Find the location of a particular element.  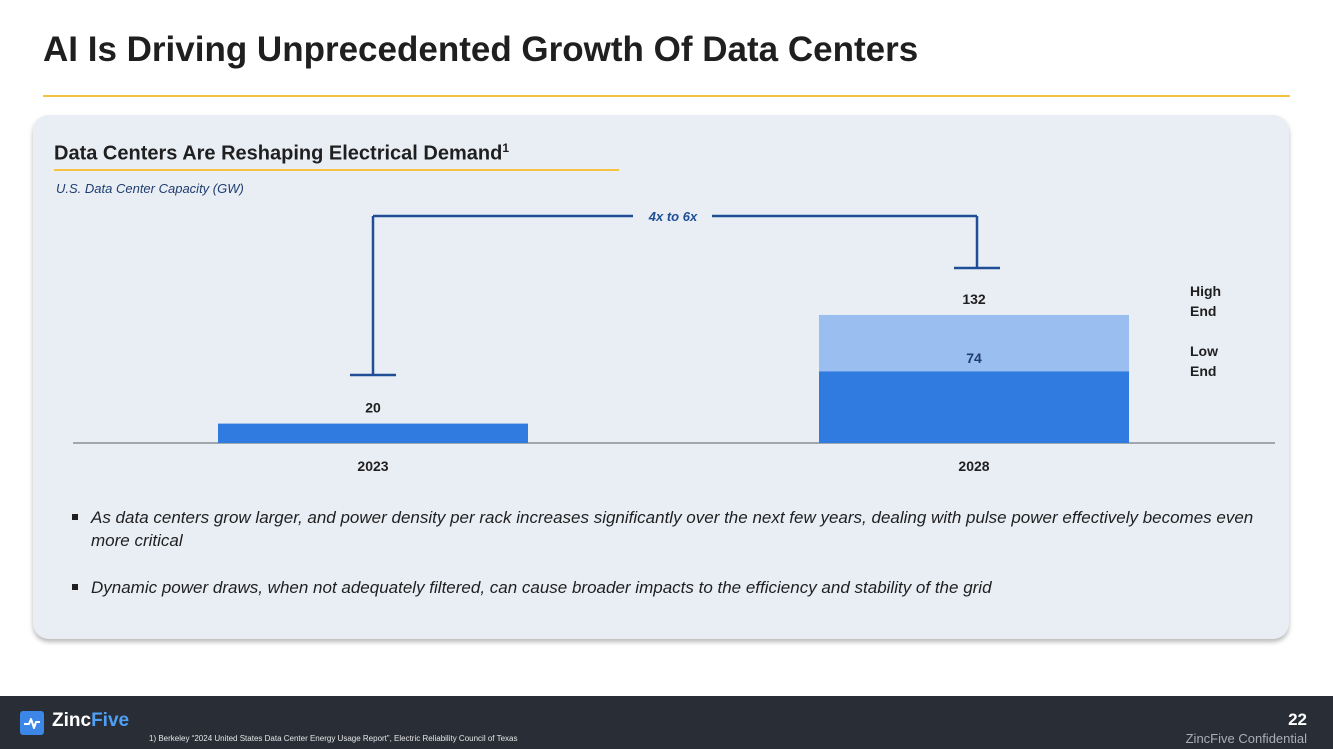

bar-2028-low-end is located at coordinates (974, 407).